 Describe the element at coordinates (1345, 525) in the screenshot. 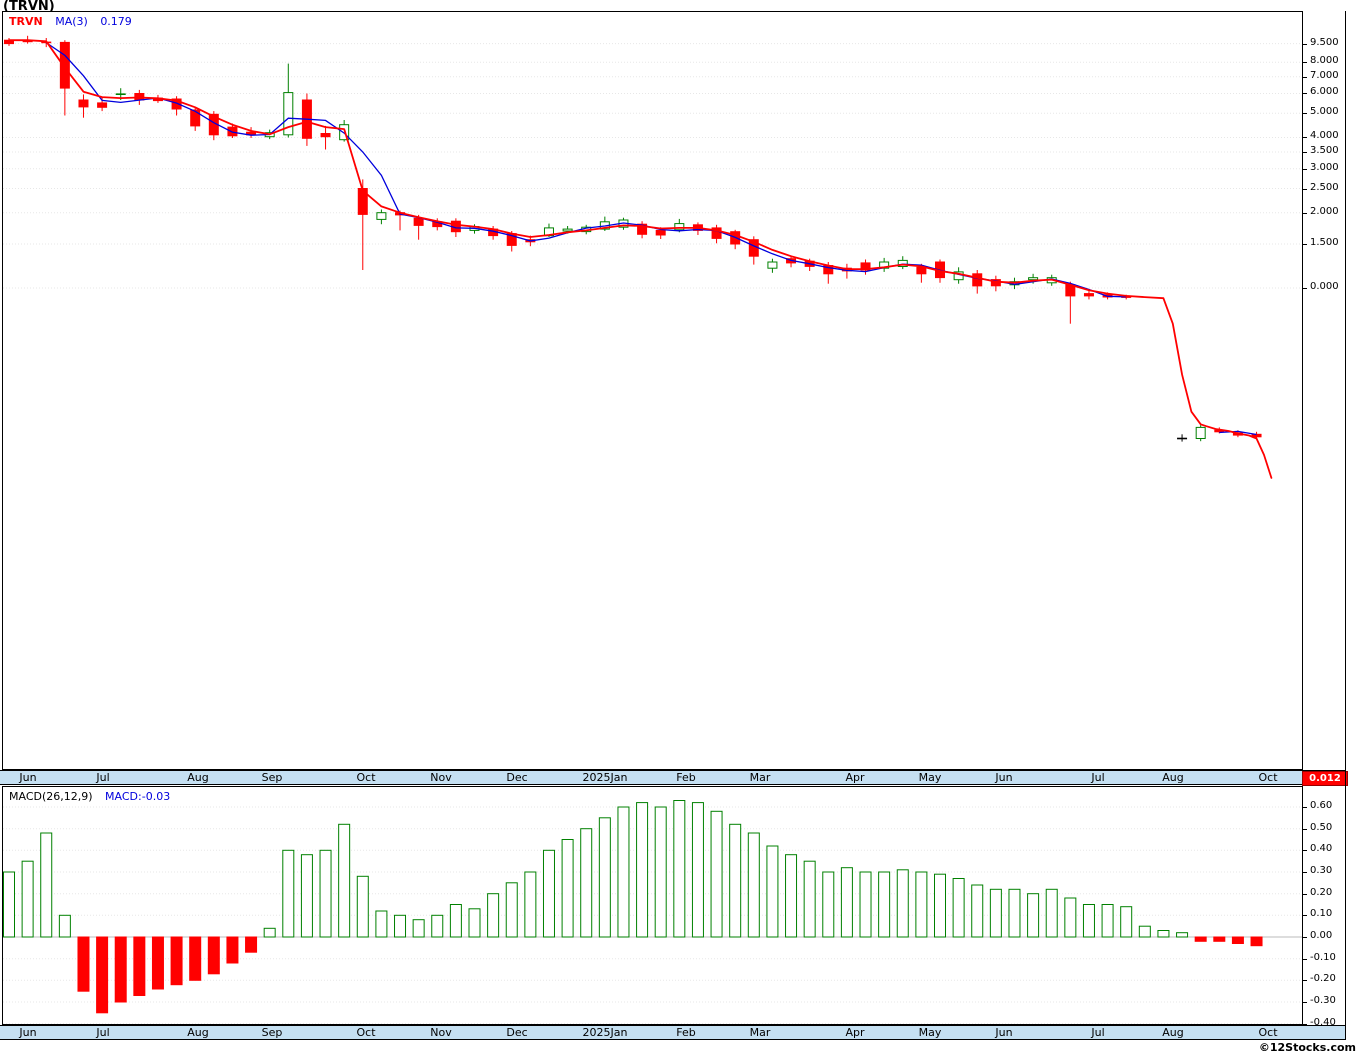

I see `right-frame-line` at that location.